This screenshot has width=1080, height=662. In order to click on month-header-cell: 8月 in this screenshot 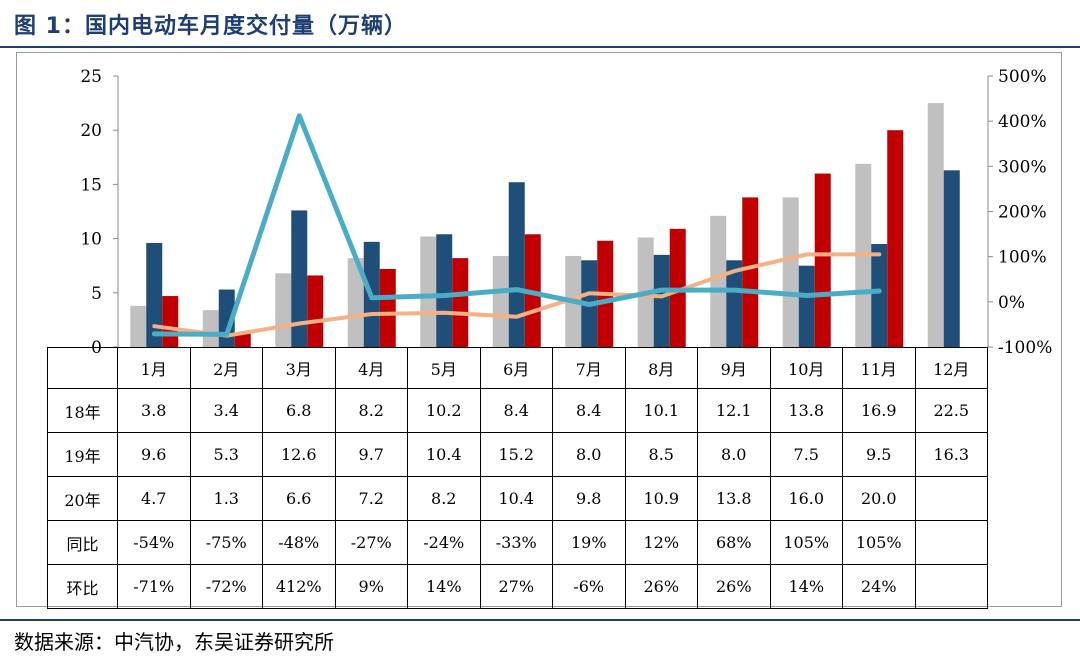, I will do `click(661, 368)`.